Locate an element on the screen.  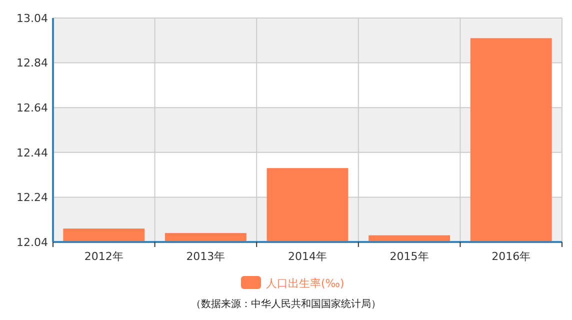
y-tick-label: 13.04 is located at coordinates (32, 18).